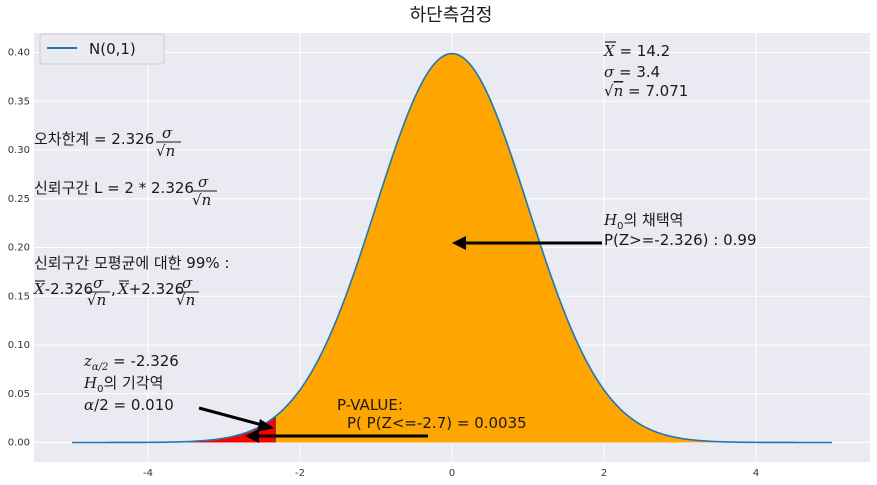 The width and height of the screenshot is (877, 485). I want to click on x-tick-label: 0, so click(452, 473).